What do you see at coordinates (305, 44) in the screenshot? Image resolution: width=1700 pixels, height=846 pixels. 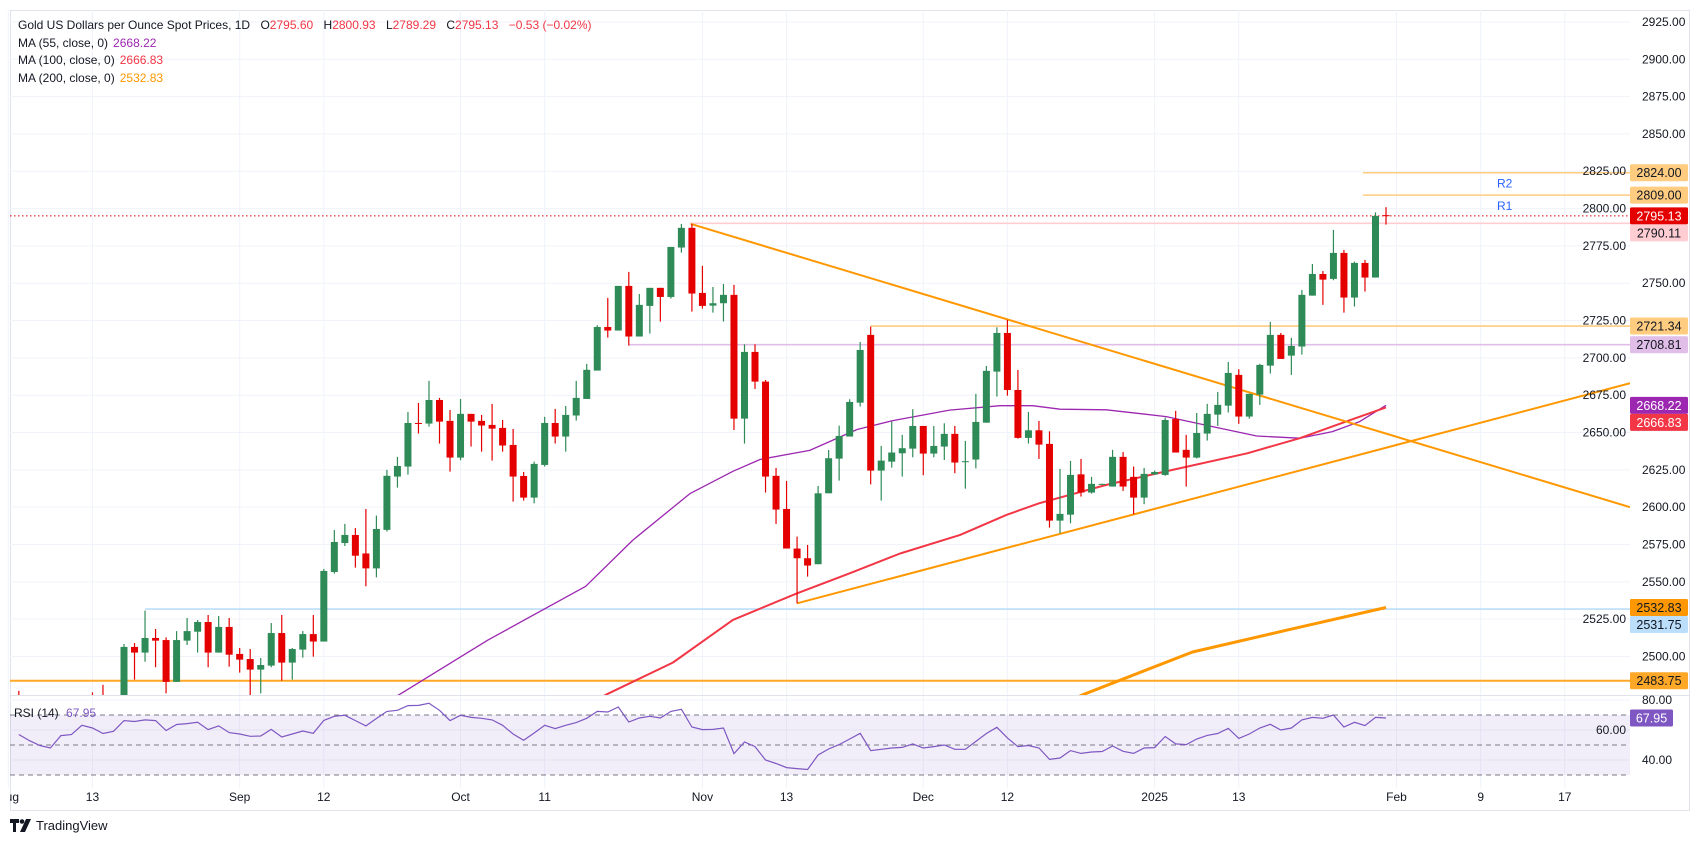 I see `ma55-legend: MA (55, close, 0) 2668.22` at bounding box center [305, 44].